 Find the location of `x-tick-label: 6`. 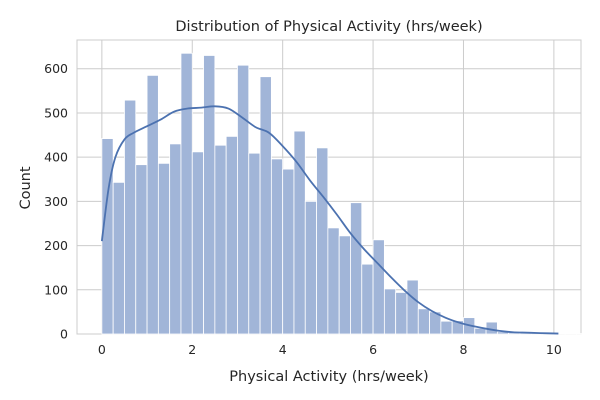

x-tick-label: 6 is located at coordinates (373, 349).